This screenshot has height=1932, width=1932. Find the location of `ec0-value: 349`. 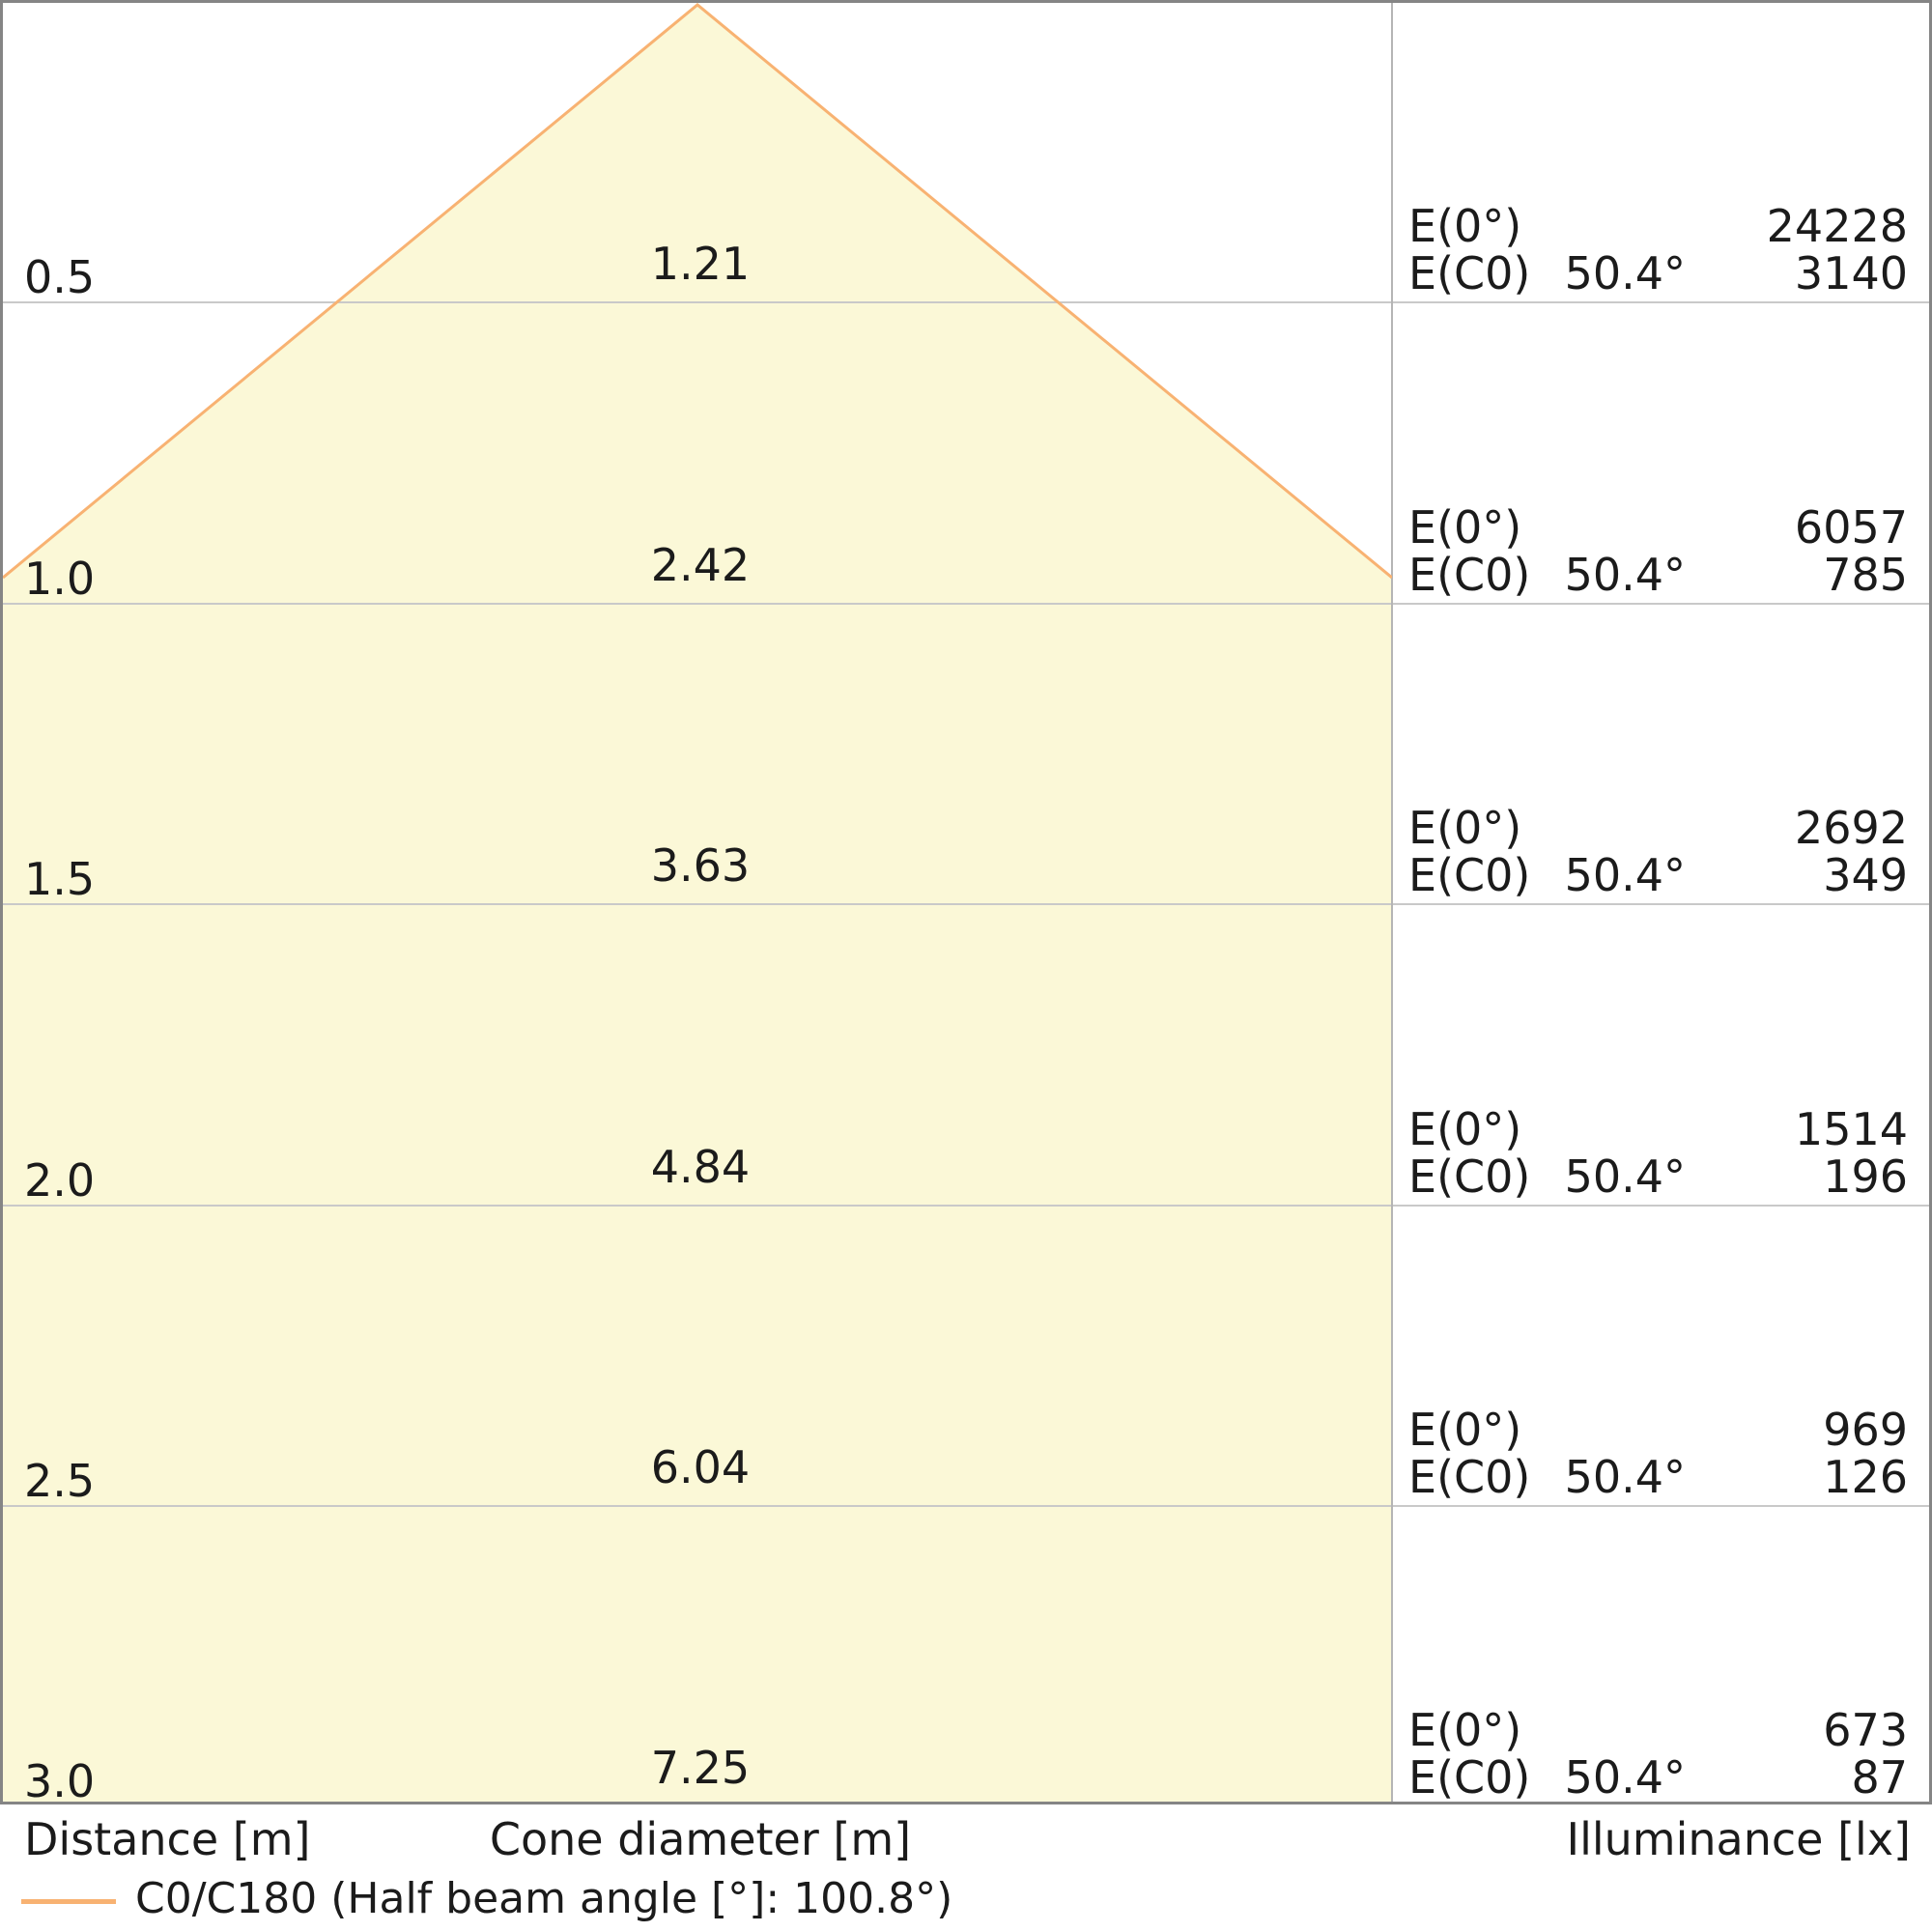

ec0-value: 349 is located at coordinates (1865, 875).